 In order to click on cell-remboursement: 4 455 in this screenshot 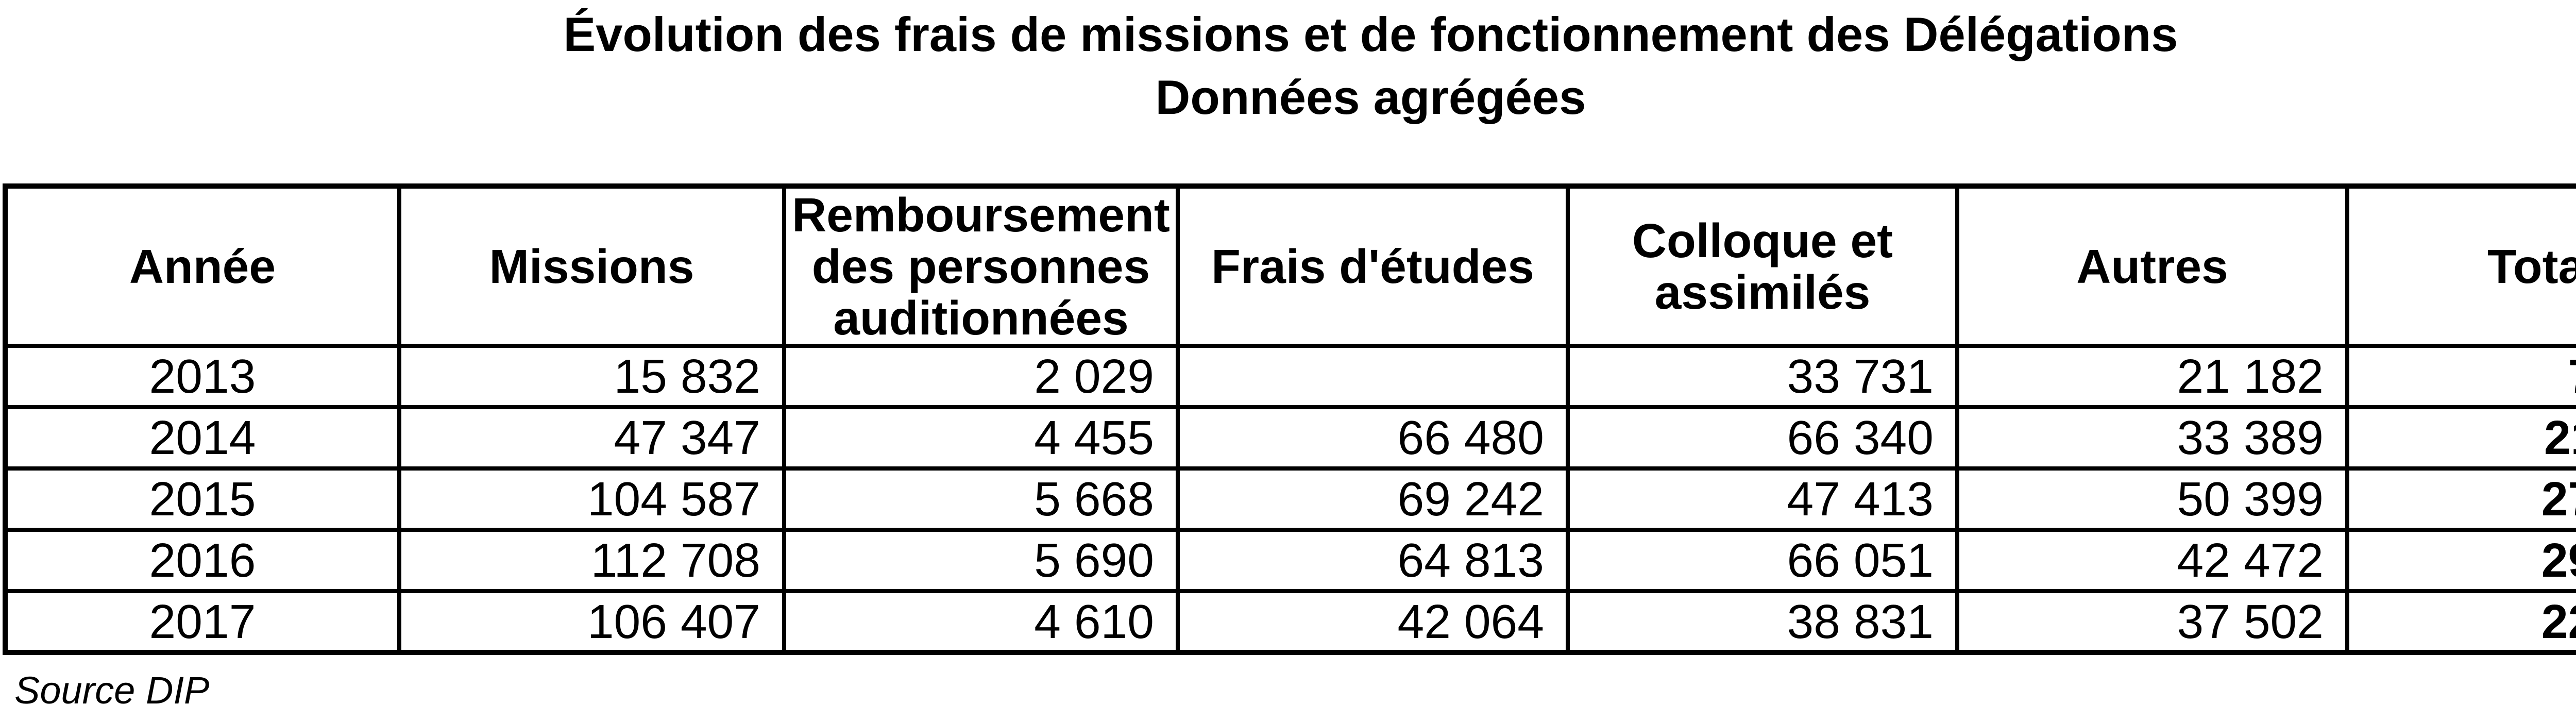, I will do `click(981, 438)`.